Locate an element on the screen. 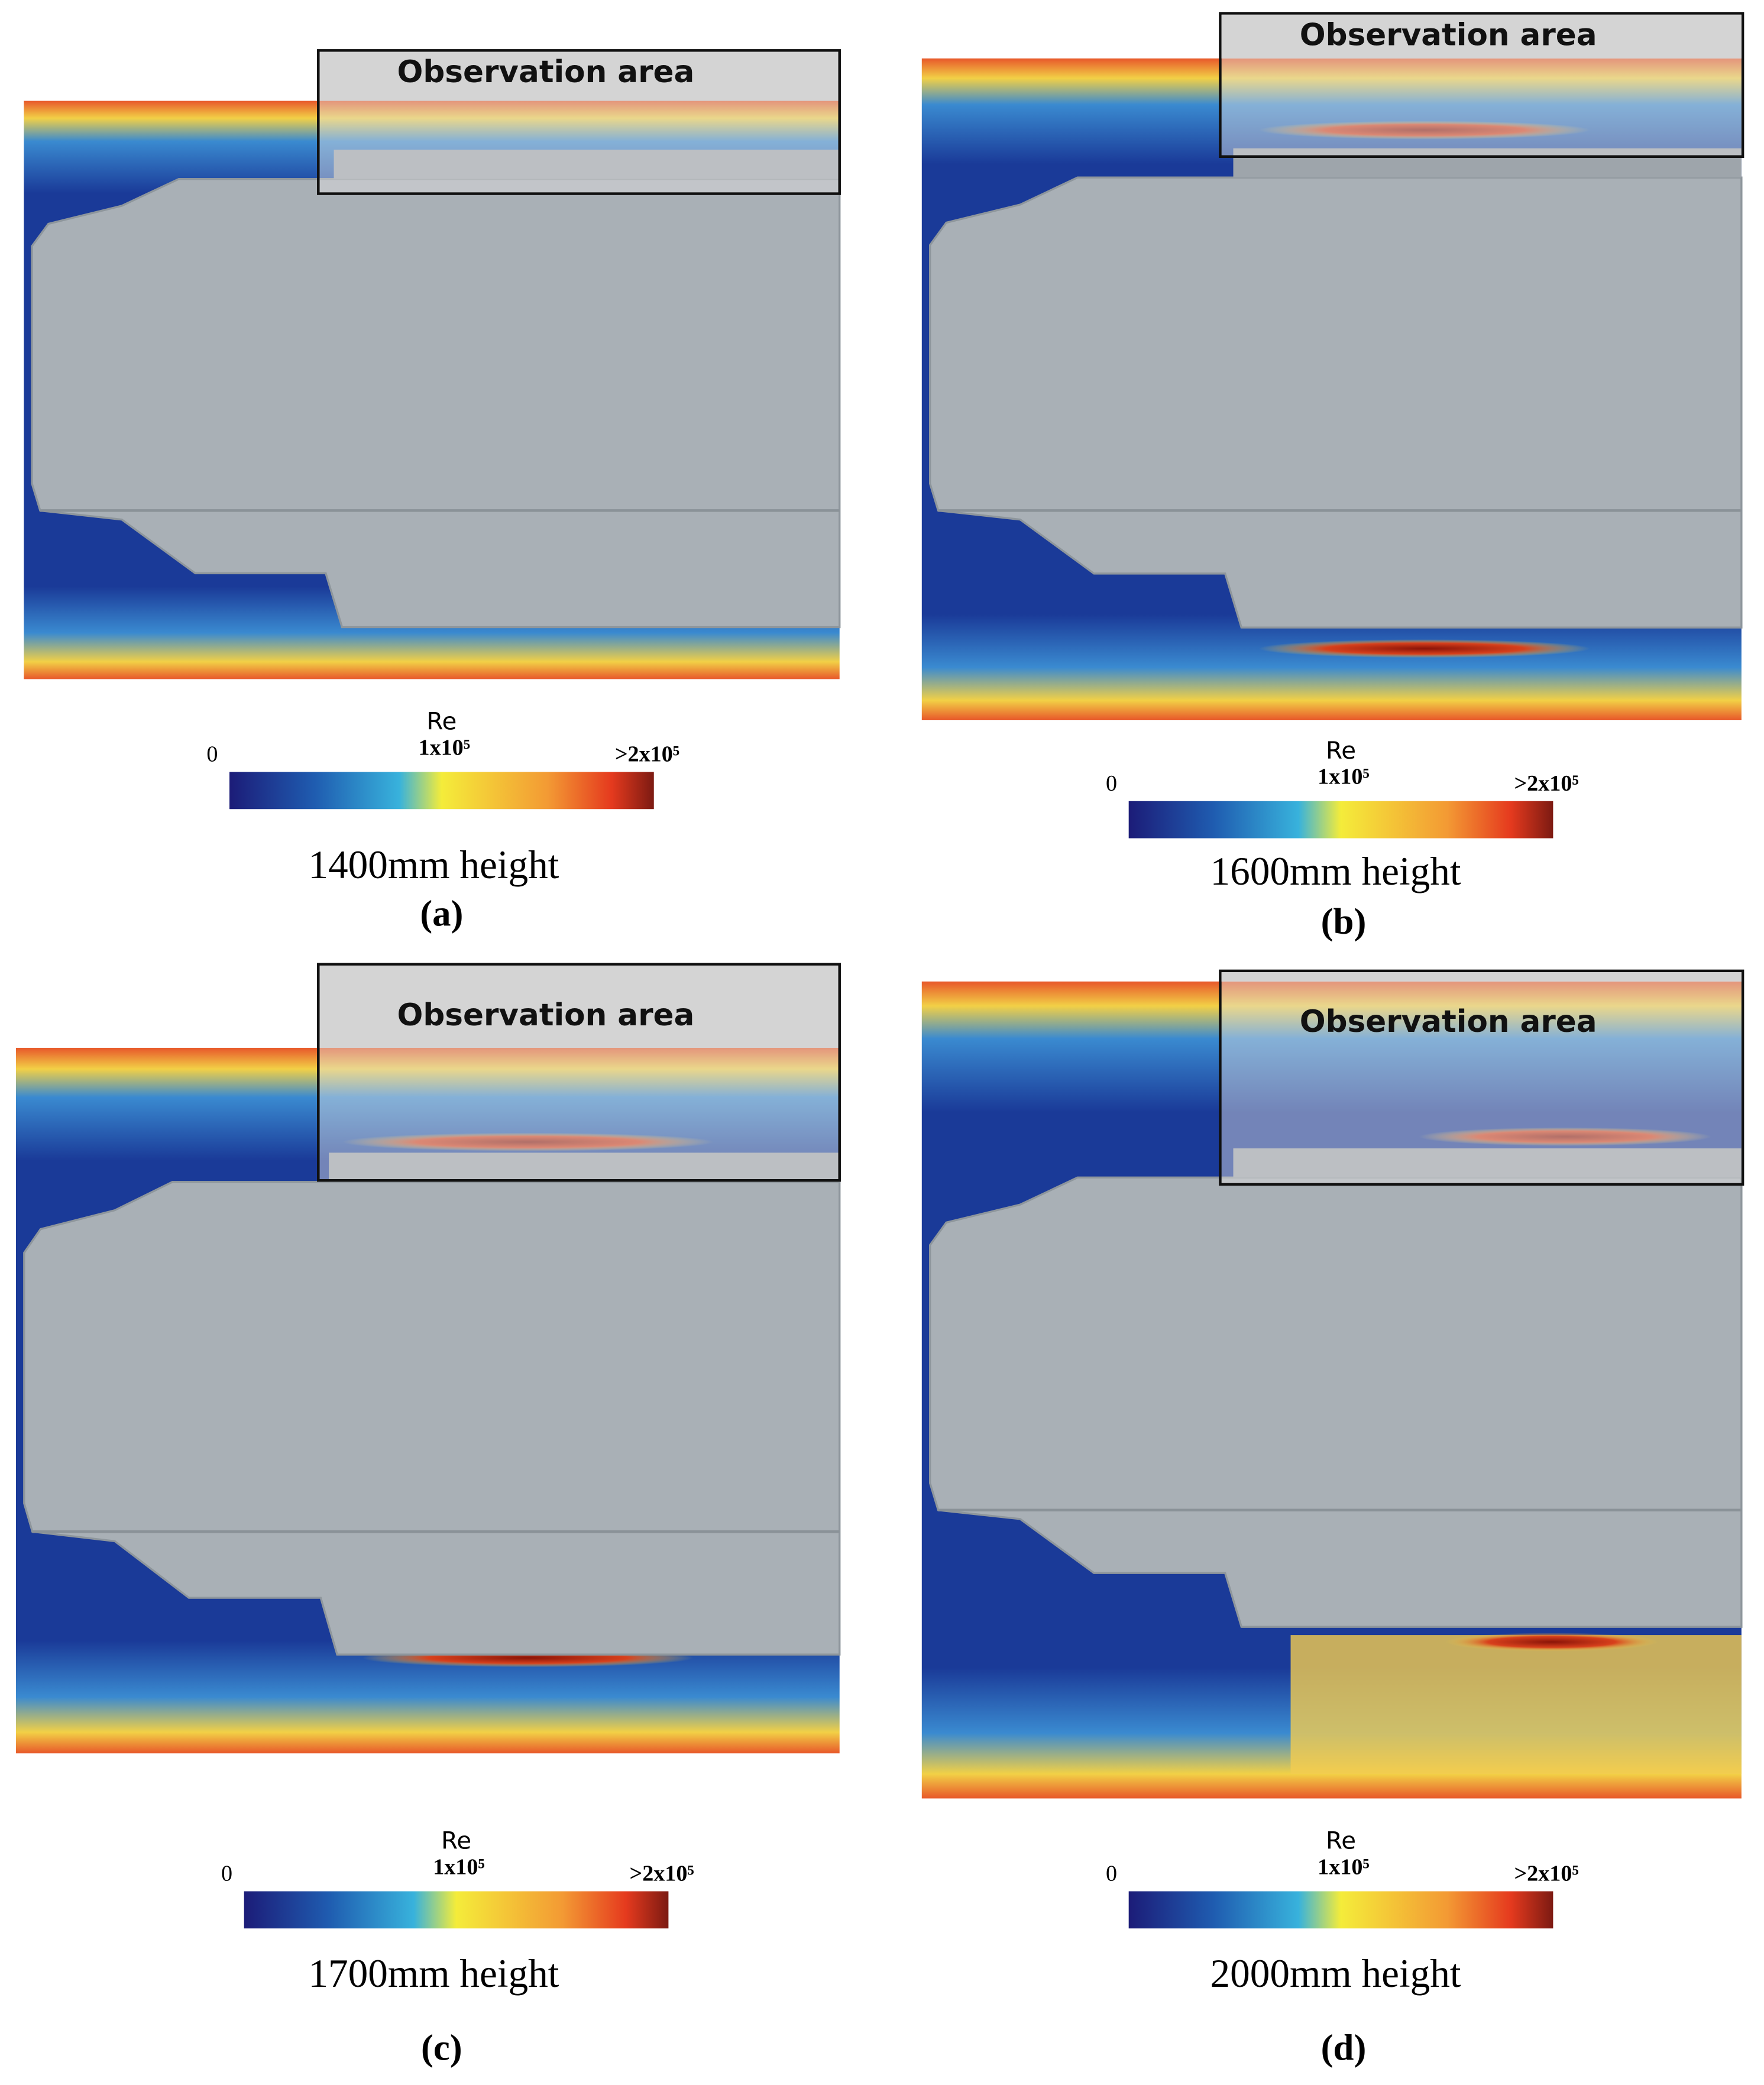 The image size is (1764, 2085). panel-label: (d) is located at coordinates (1344, 2047).